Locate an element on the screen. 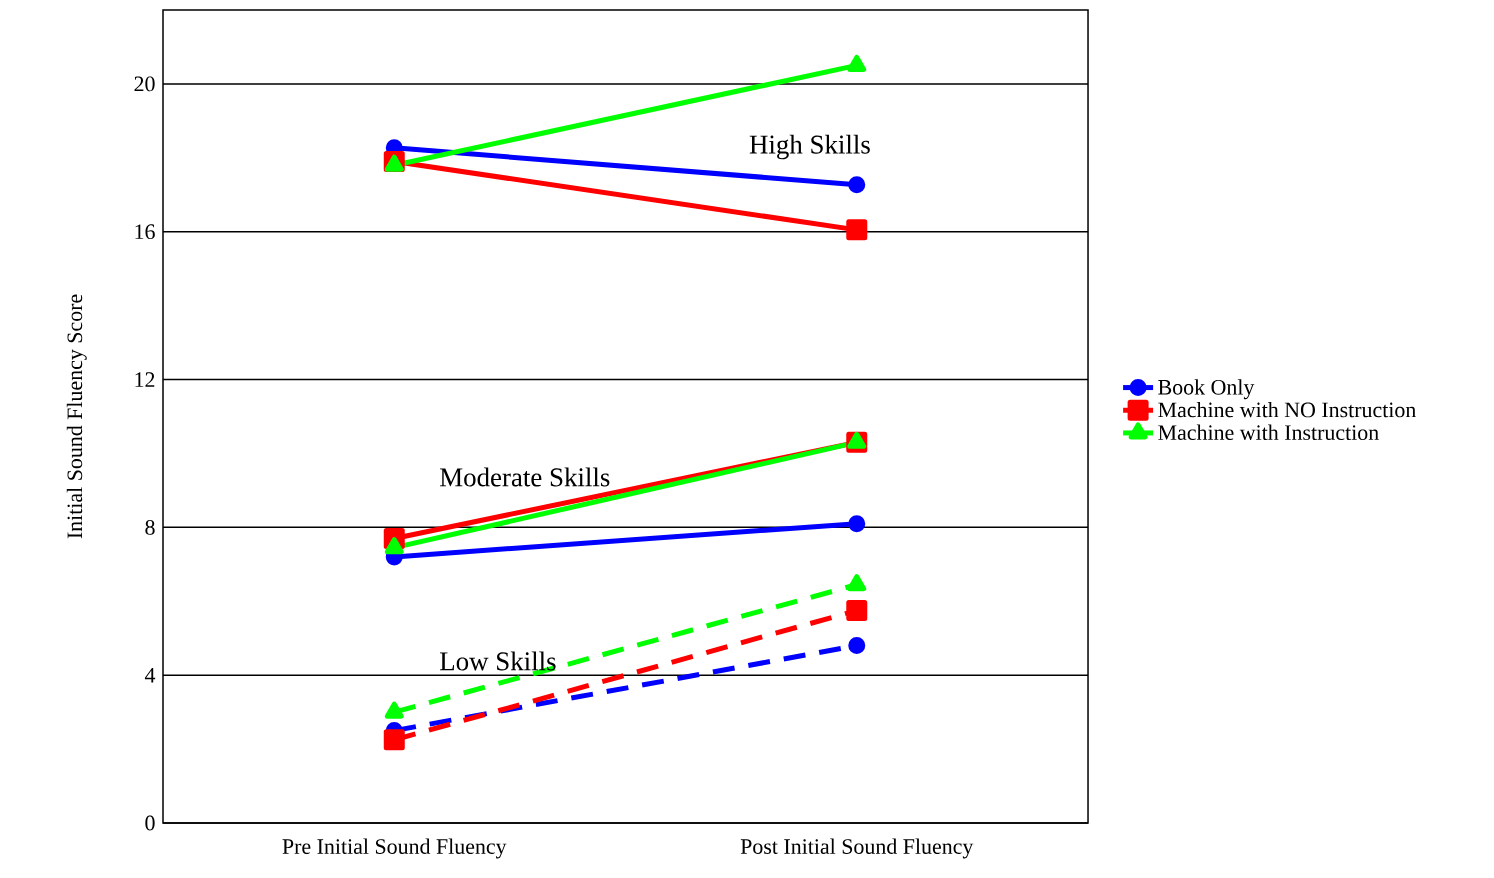 Image resolution: width=1494 pixels, height=878 pixels. x-tick-label: Post Initial Sound Fluency is located at coordinates (857, 848).